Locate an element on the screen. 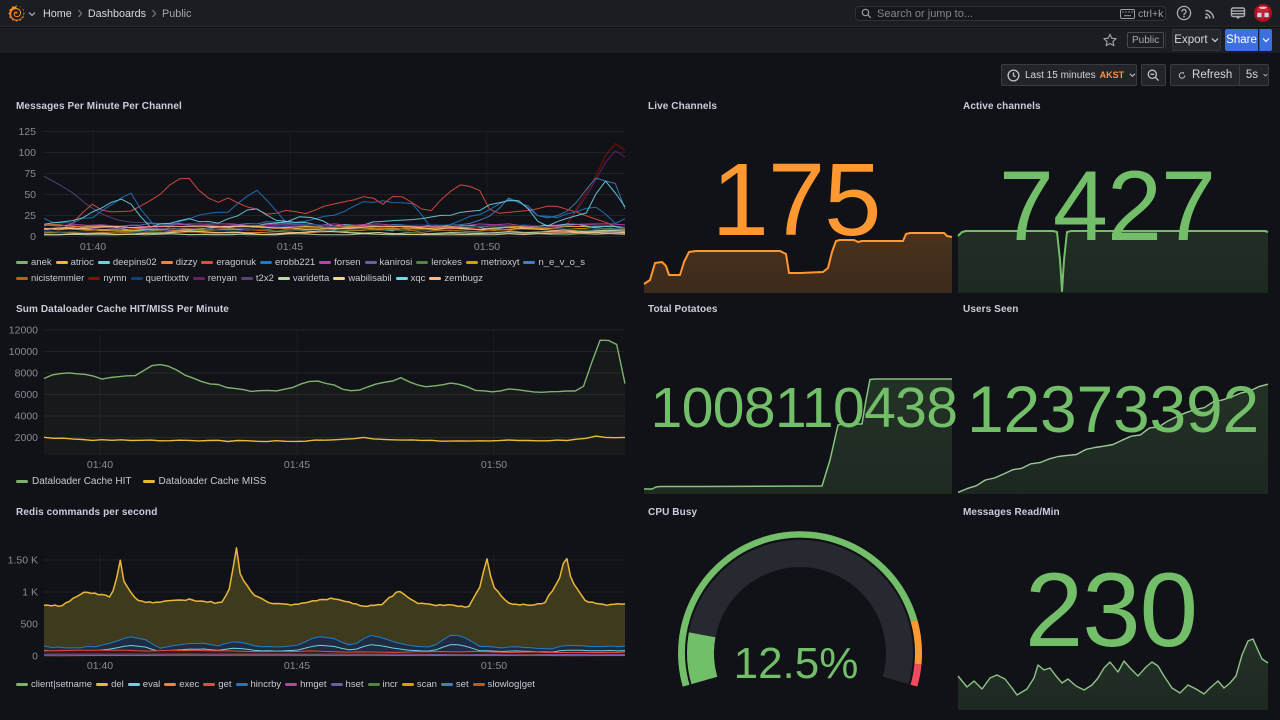 The height and width of the screenshot is (720, 1280). svg-text: 1.50 K is located at coordinates (23, 561).